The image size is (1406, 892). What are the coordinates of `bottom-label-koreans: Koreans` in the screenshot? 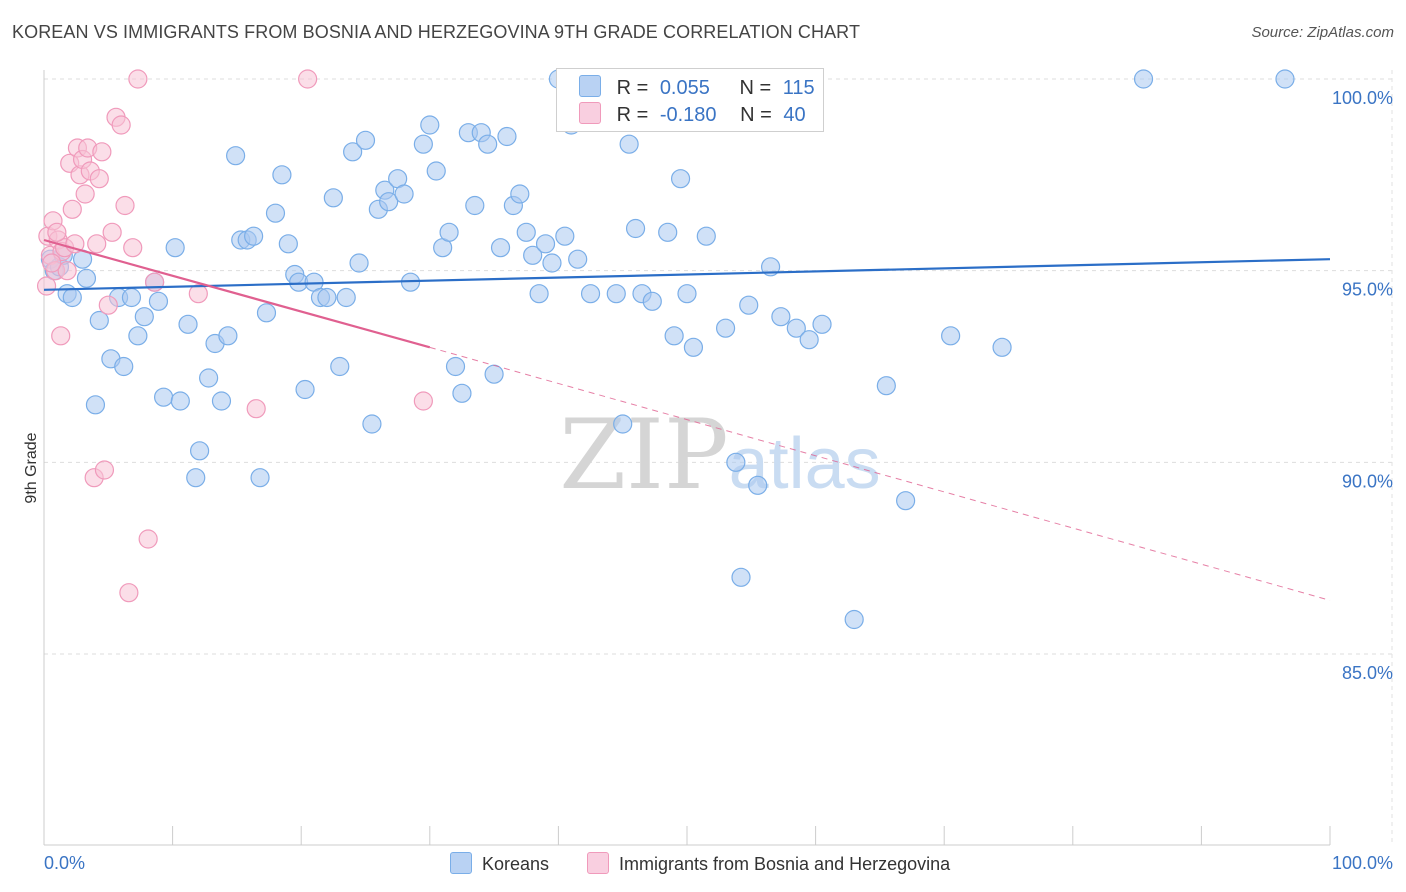 It's located at (516, 864).